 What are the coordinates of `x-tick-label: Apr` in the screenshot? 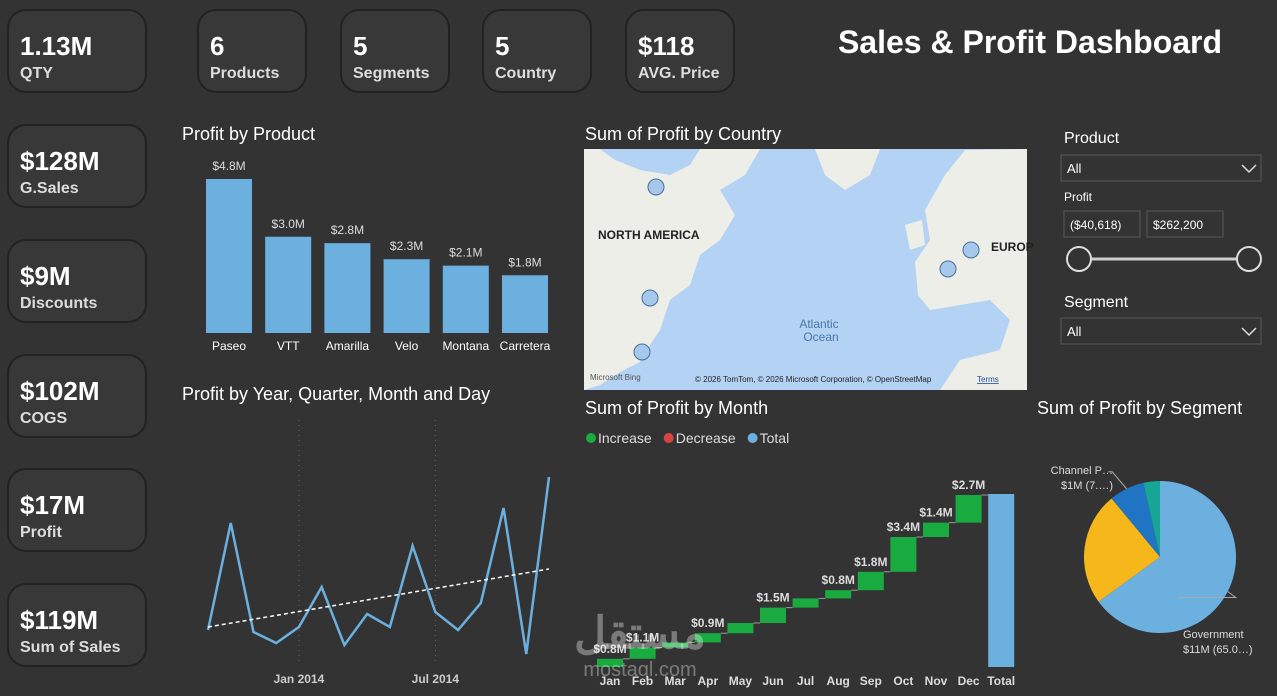 It's located at (707, 681).